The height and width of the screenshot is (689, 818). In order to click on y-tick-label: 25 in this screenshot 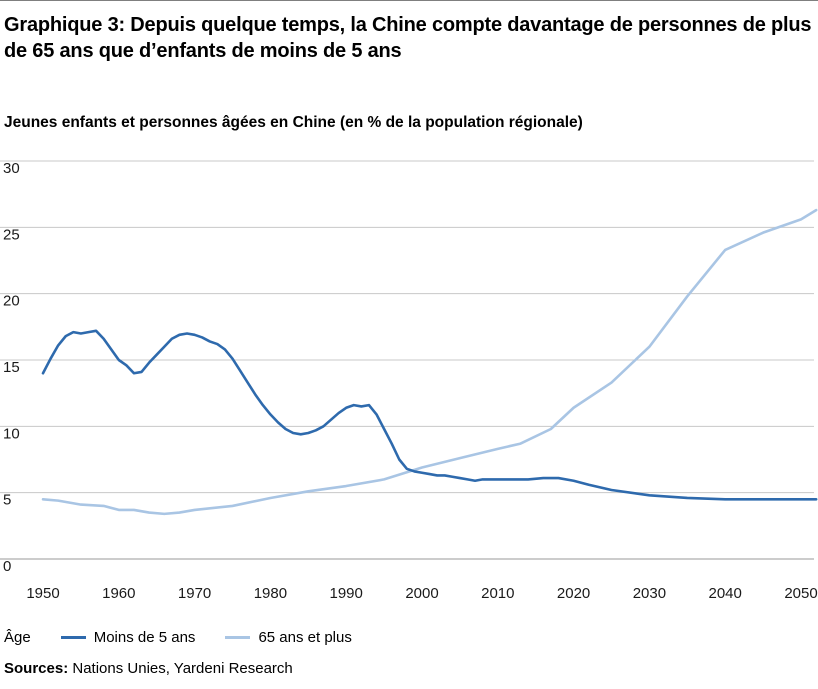, I will do `click(11, 234)`.